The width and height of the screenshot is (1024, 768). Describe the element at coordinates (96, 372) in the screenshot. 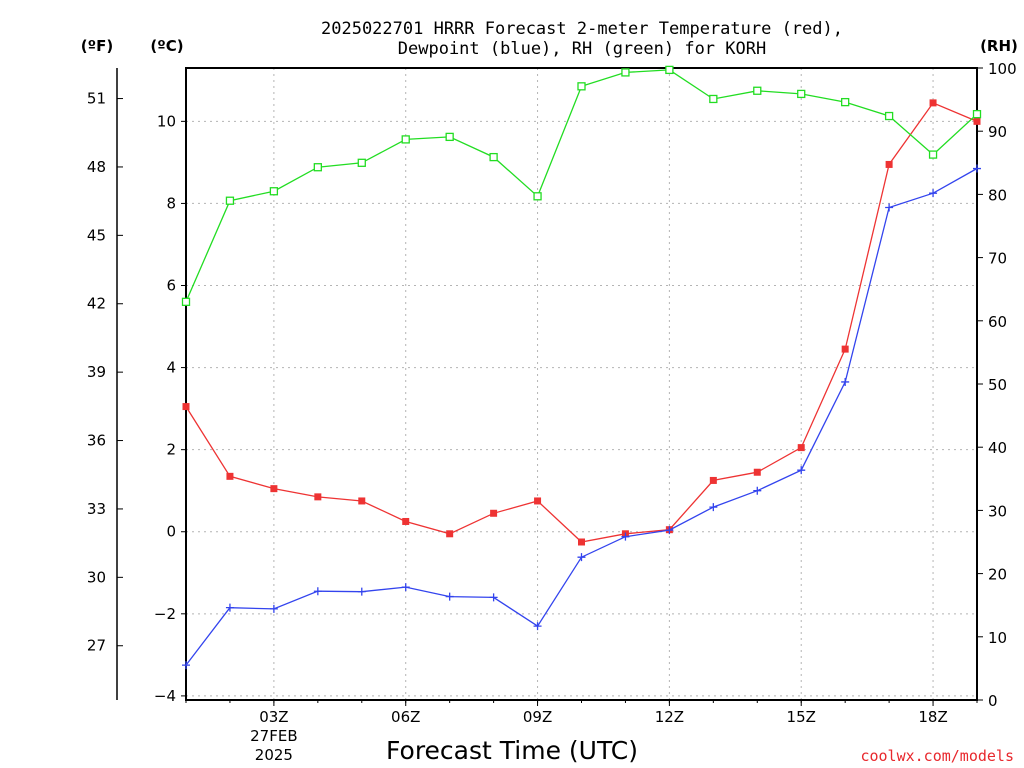

I see `fahrenheit-tick-label: 39` at that location.